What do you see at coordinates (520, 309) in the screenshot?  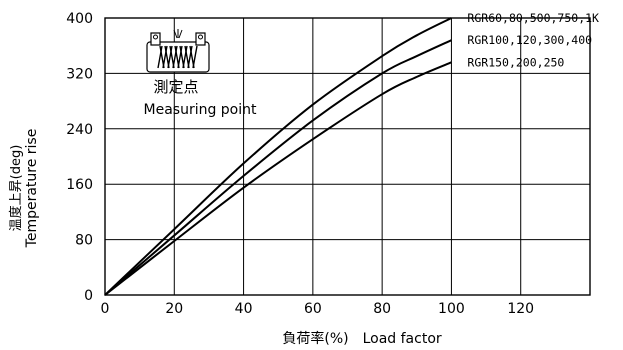 I see `x-tick-label: 120` at bounding box center [520, 309].